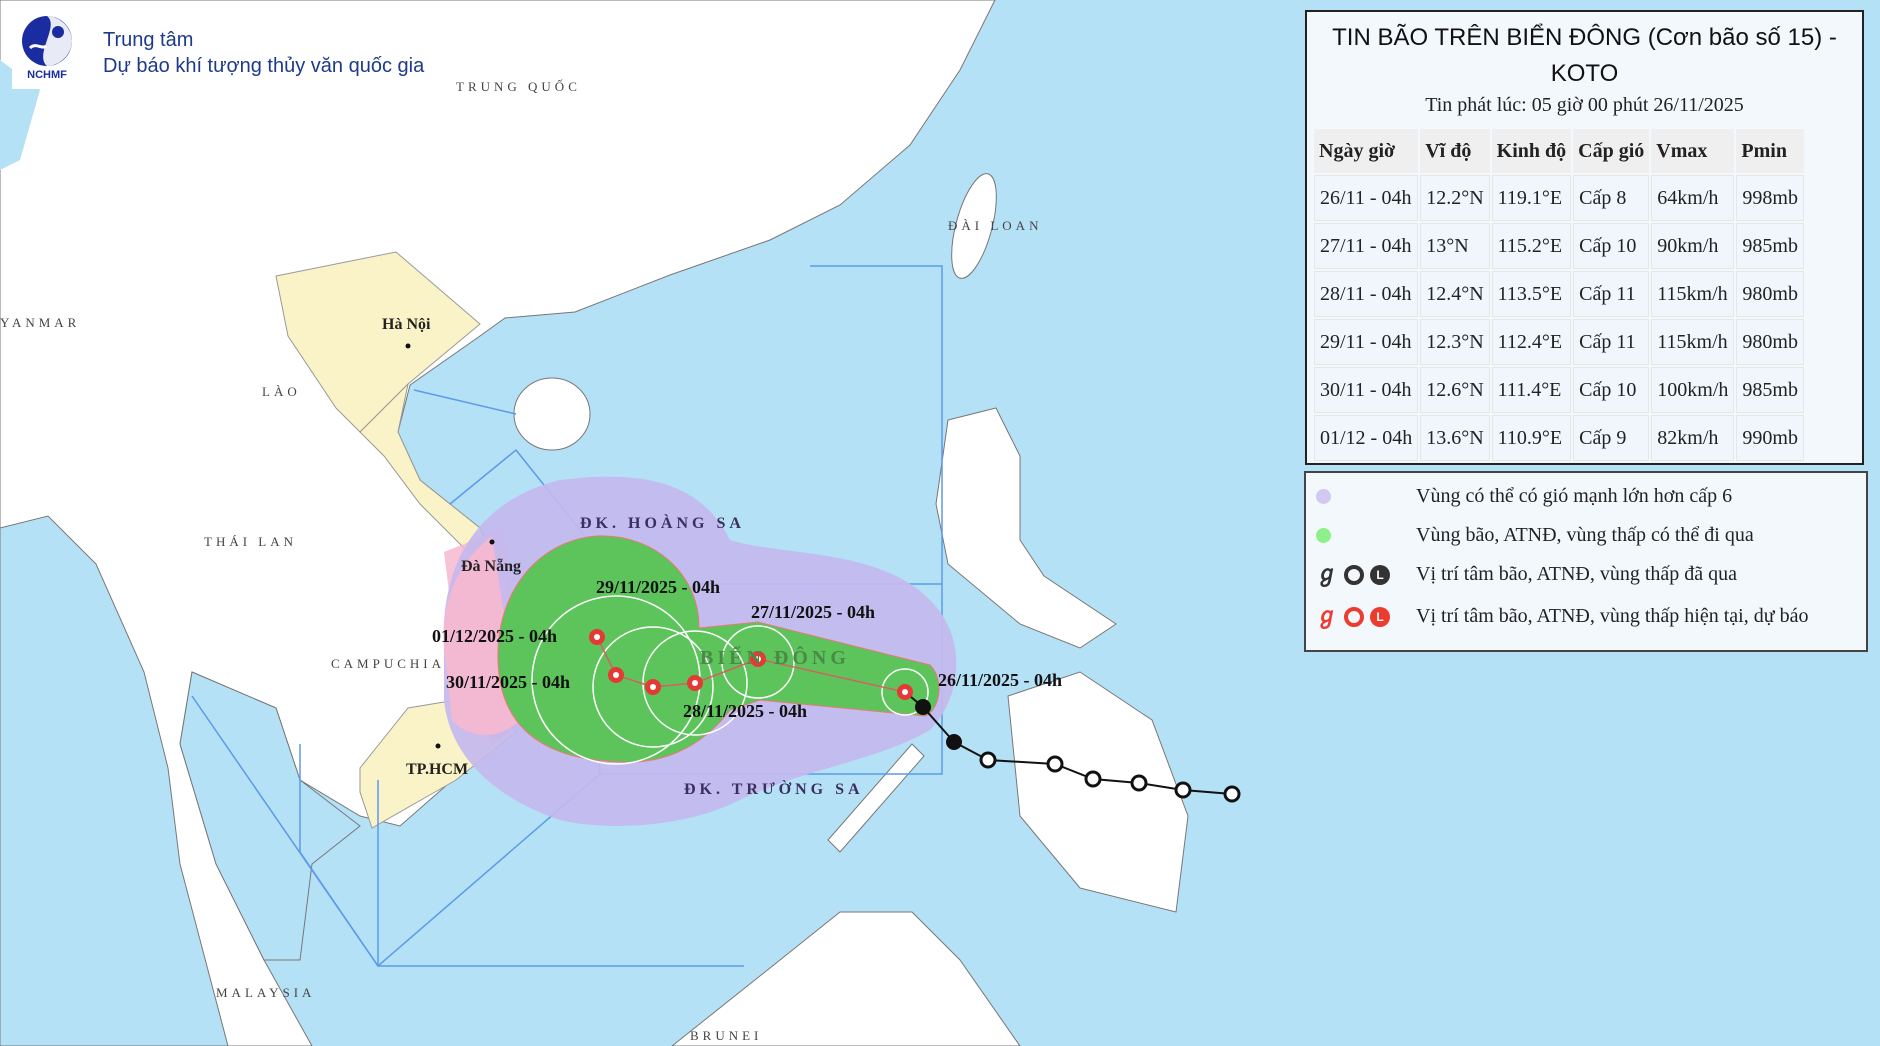 This screenshot has width=1880, height=1046. Describe the element at coordinates (1531, 246) in the screenshot. I see `table-cell: 115.2°E` at that location.